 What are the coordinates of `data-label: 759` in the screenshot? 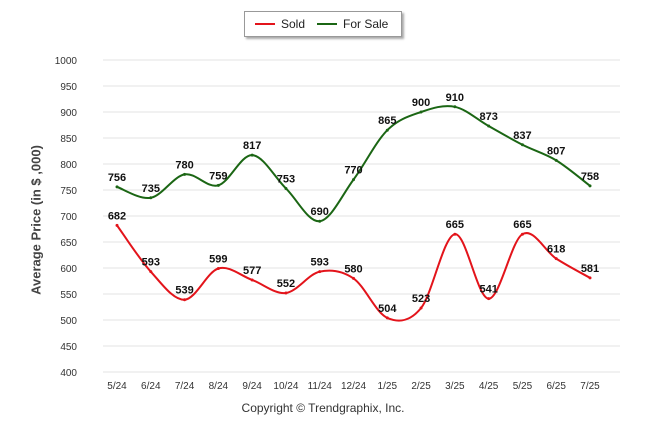 It's located at (218, 176).